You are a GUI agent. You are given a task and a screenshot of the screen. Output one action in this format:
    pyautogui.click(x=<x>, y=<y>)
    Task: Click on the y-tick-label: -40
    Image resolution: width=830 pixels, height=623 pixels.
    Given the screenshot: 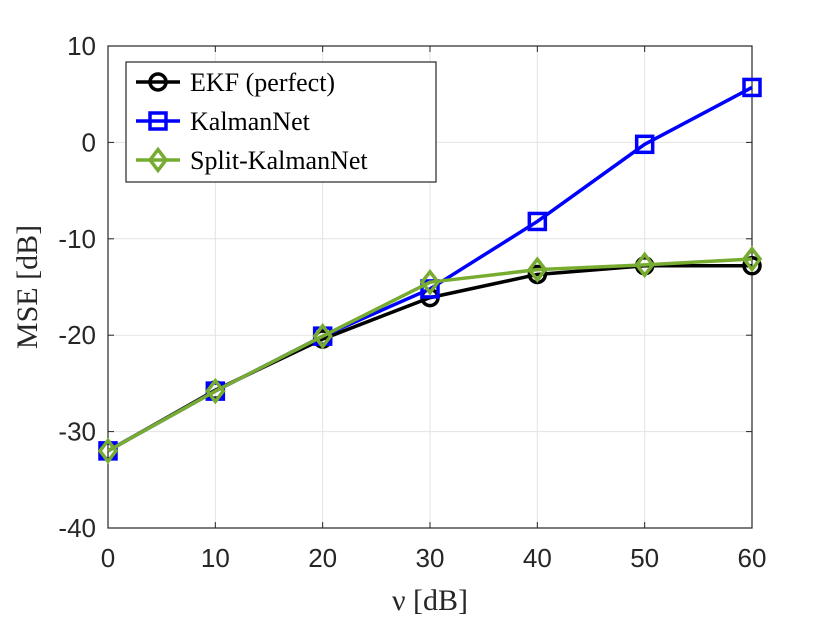 What is the action you would take?
    pyautogui.click(x=77, y=528)
    